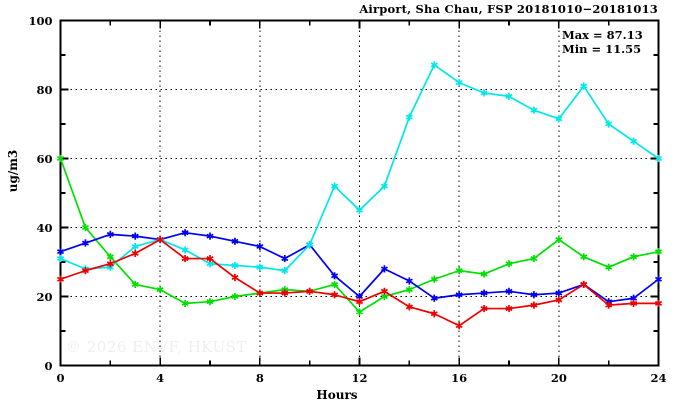 This screenshot has width=674, height=409. What do you see at coordinates (359, 377) in the screenshot?
I see `x-tick-label: 12` at bounding box center [359, 377].